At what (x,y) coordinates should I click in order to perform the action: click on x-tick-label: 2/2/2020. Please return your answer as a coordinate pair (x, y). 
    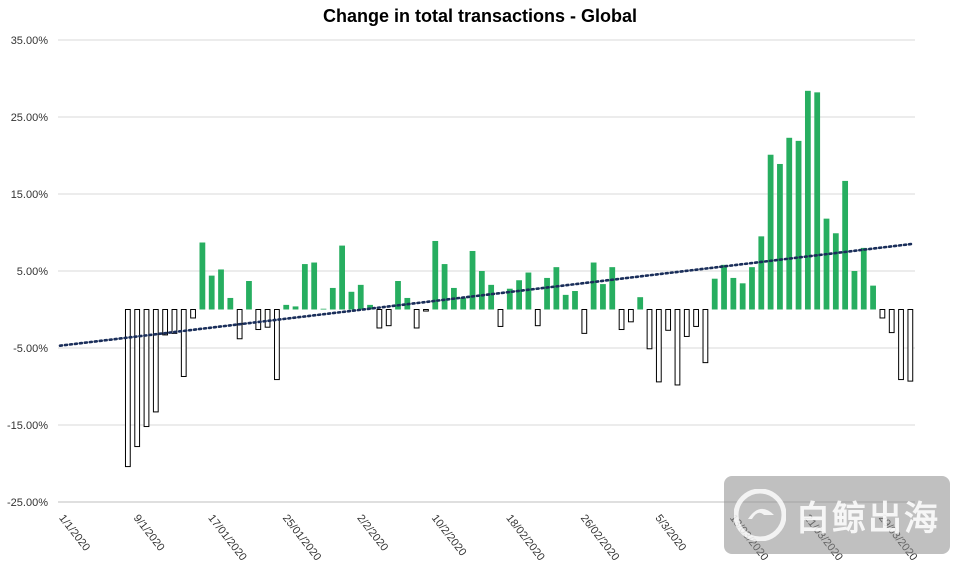
    Looking at the image, I should click on (372, 532).